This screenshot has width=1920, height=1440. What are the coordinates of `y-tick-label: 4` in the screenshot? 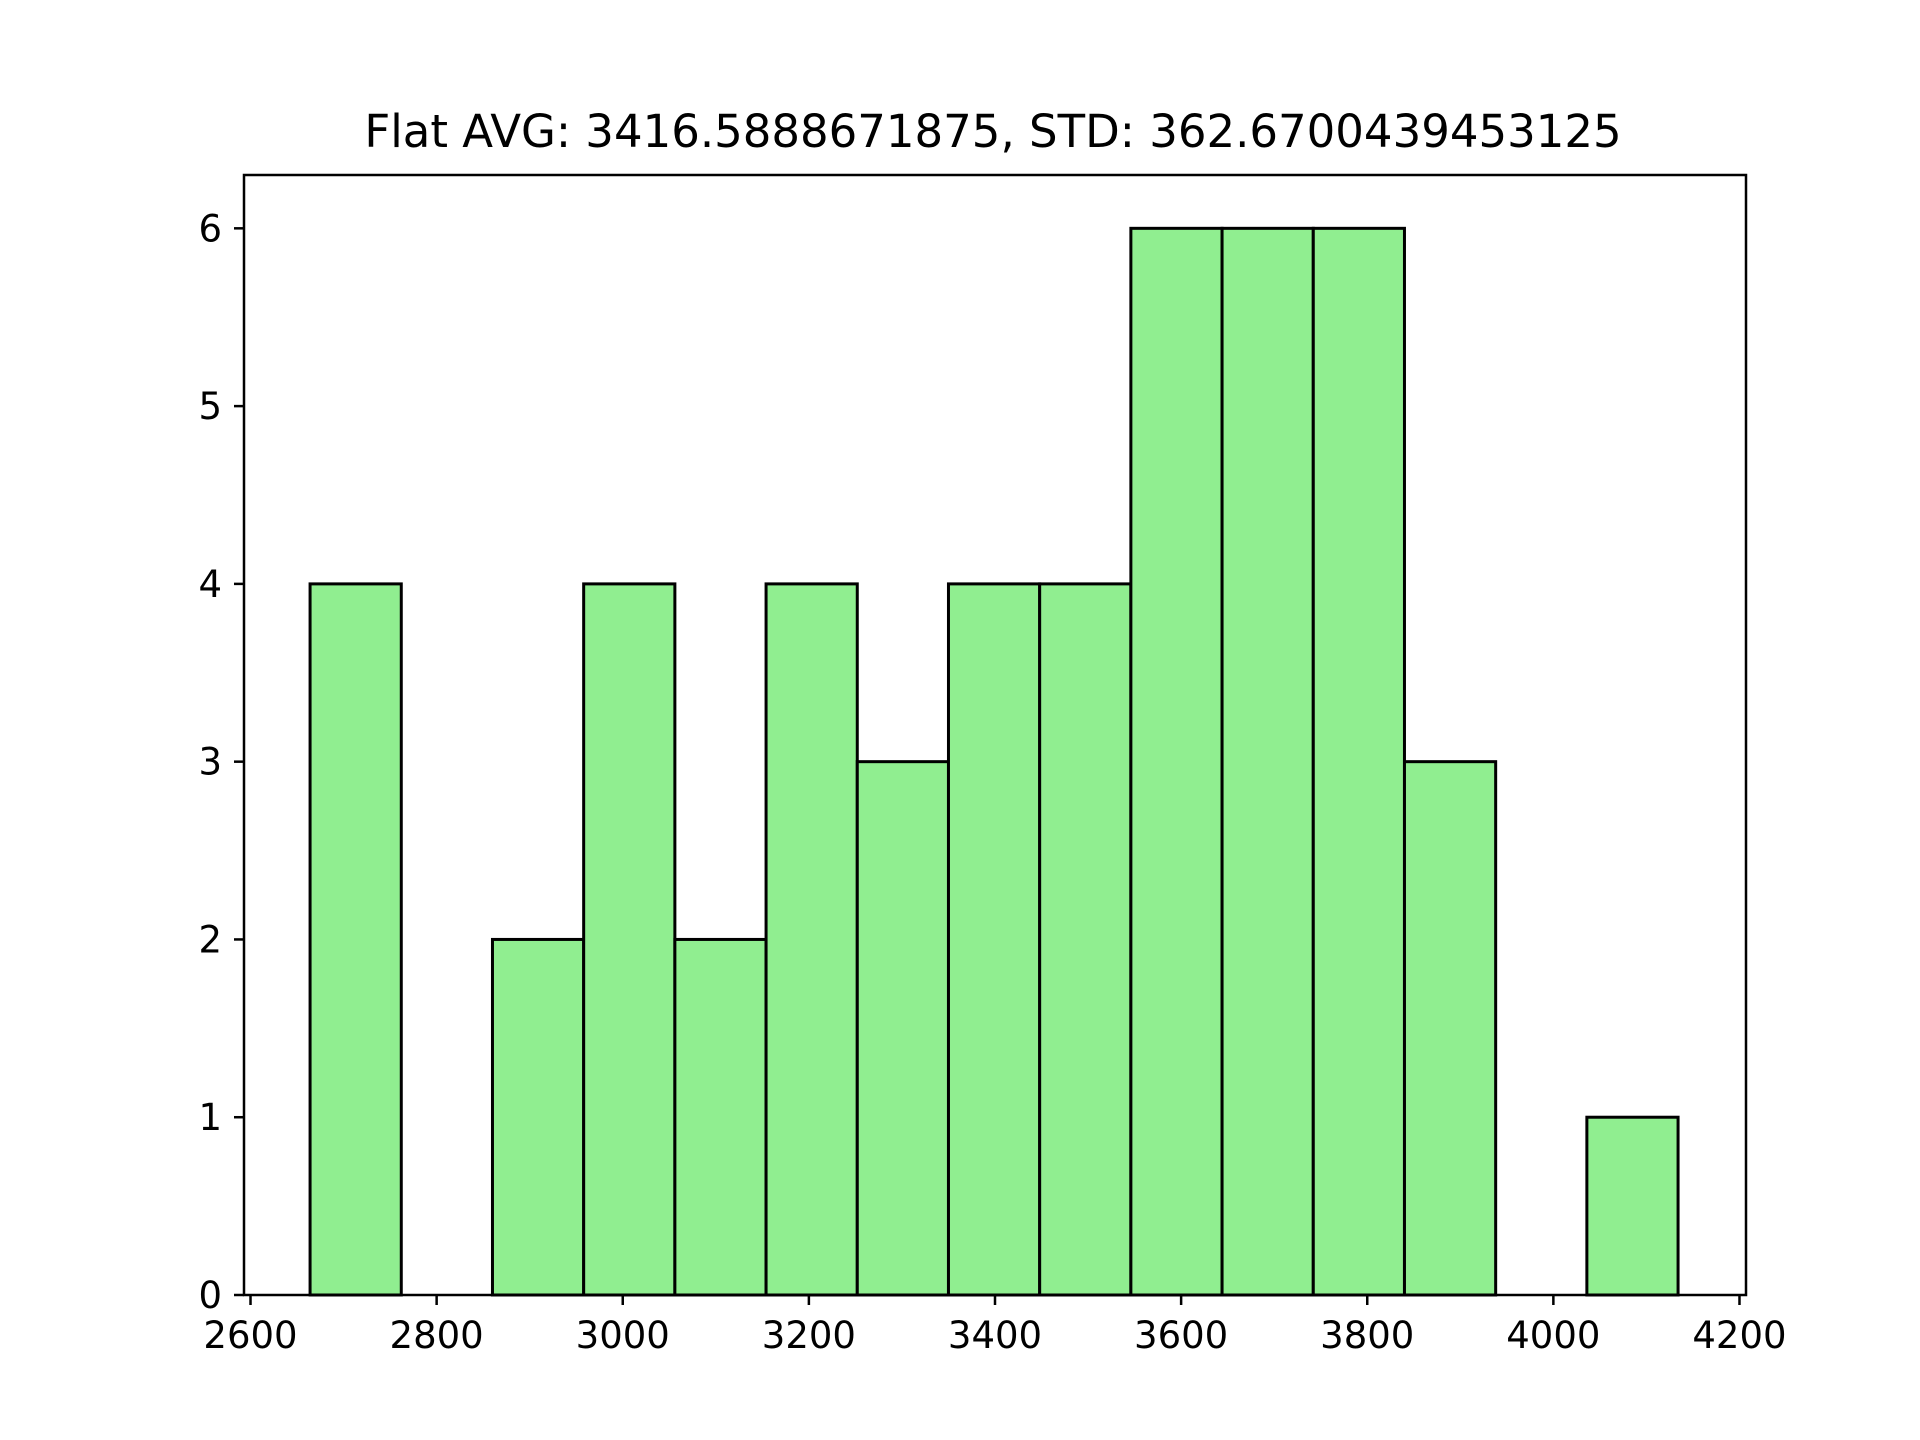 It's located at (210, 584).